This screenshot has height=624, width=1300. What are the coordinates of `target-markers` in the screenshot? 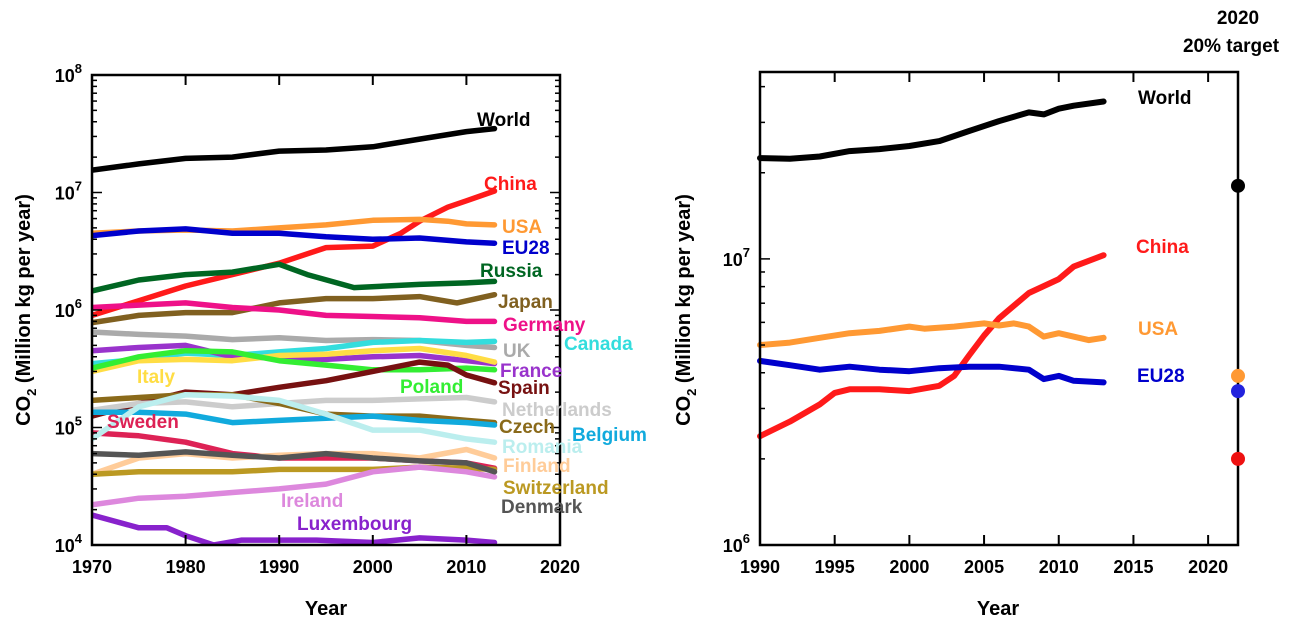 It's located at (1238, 322).